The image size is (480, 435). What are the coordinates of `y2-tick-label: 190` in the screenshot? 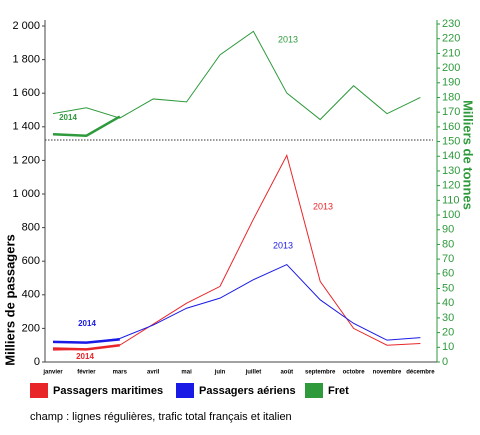 It's located at (451, 83).